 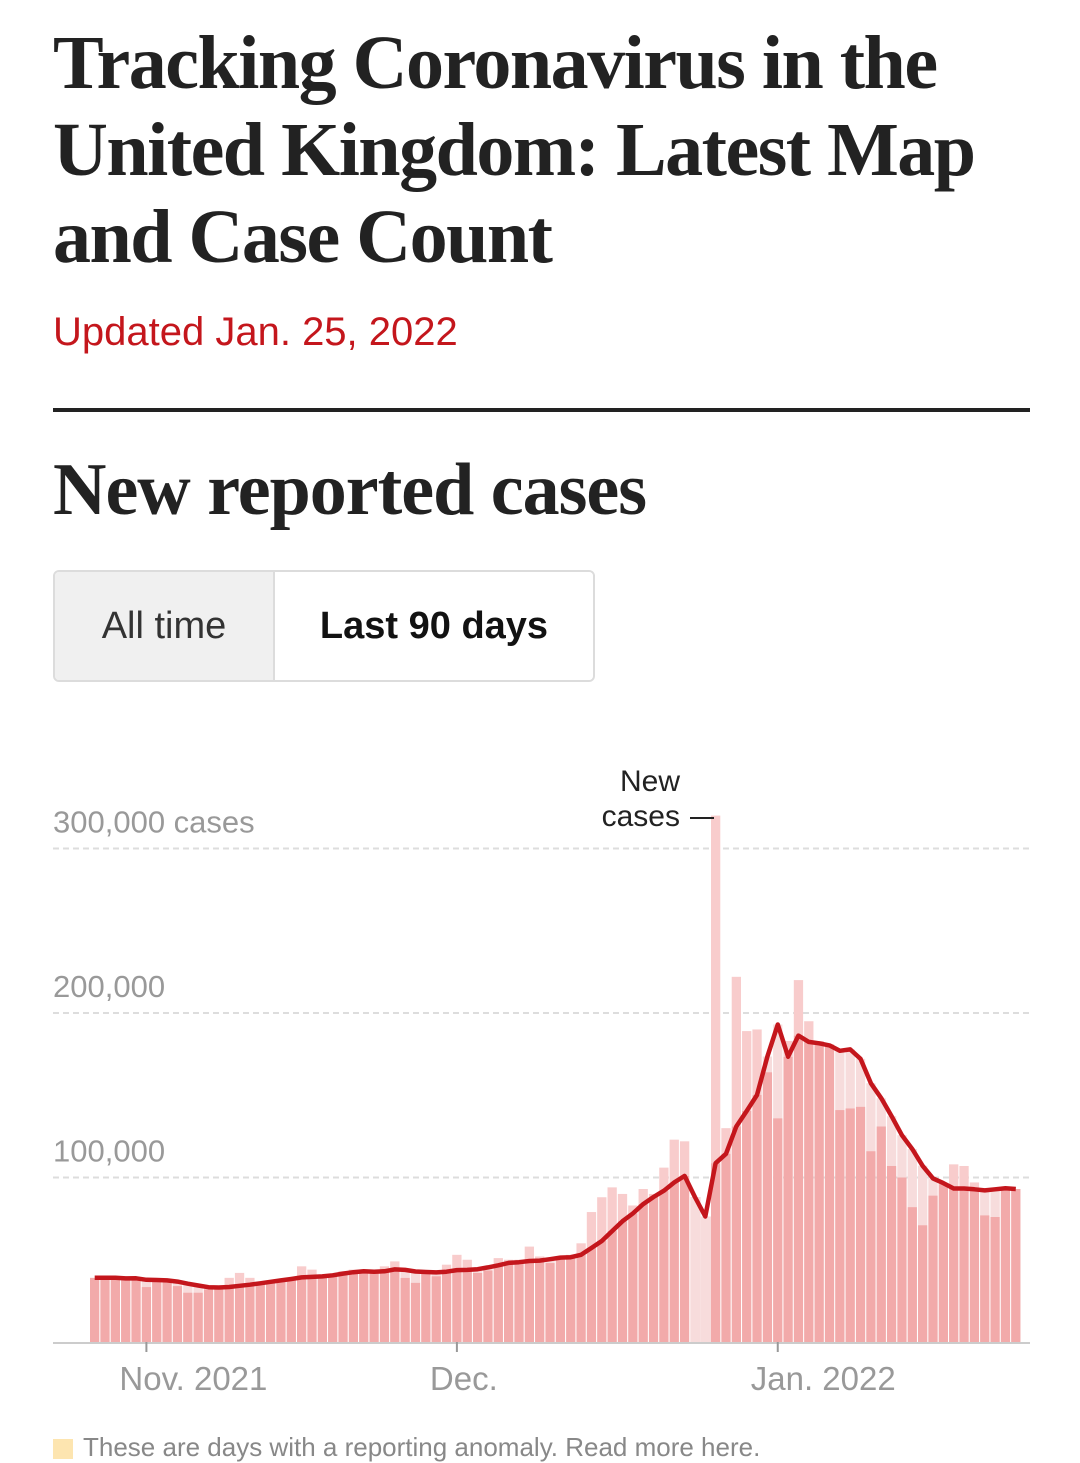 What do you see at coordinates (650, 781) in the screenshot?
I see `annotation-line-1: New` at bounding box center [650, 781].